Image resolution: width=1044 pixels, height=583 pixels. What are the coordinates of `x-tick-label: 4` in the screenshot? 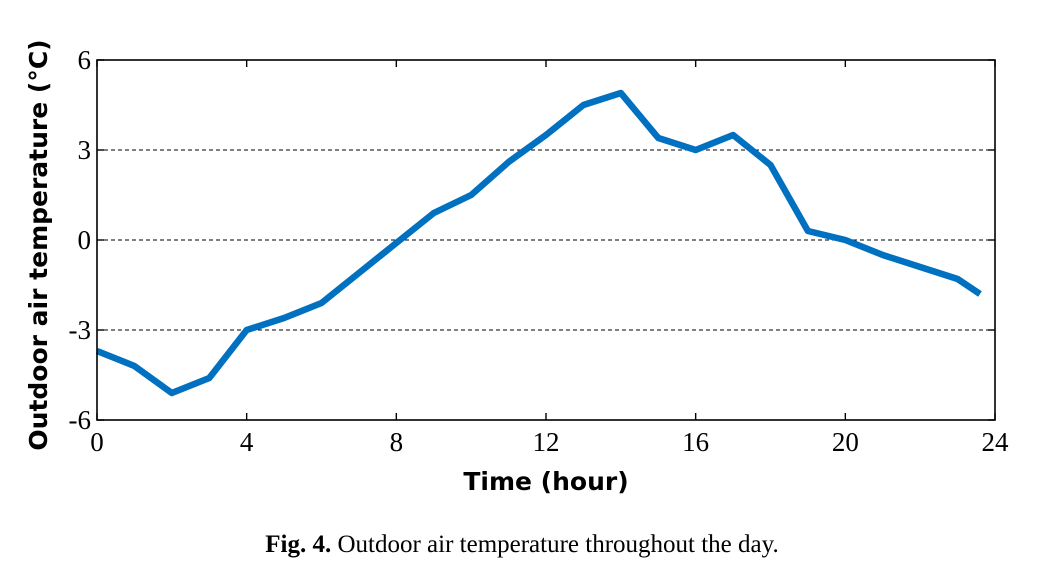 It's located at (247, 442).